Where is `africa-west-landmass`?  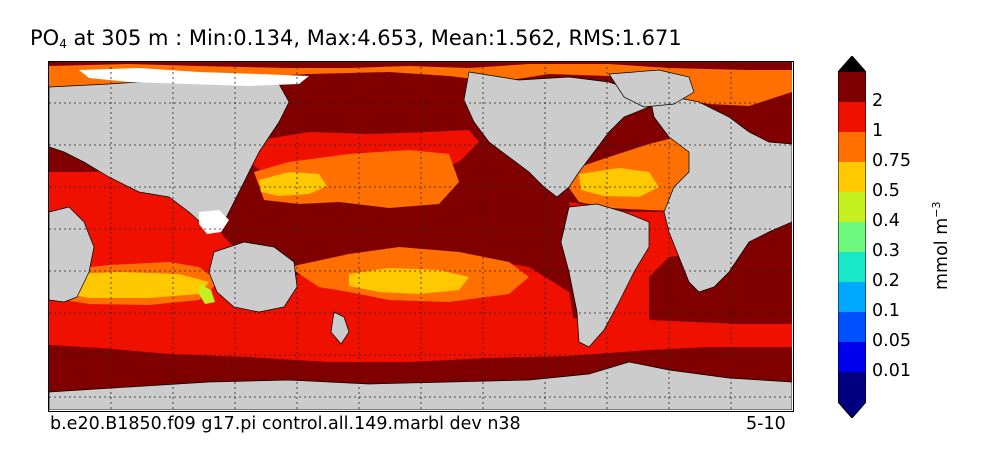 africa-west-landmass is located at coordinates (72, 254).